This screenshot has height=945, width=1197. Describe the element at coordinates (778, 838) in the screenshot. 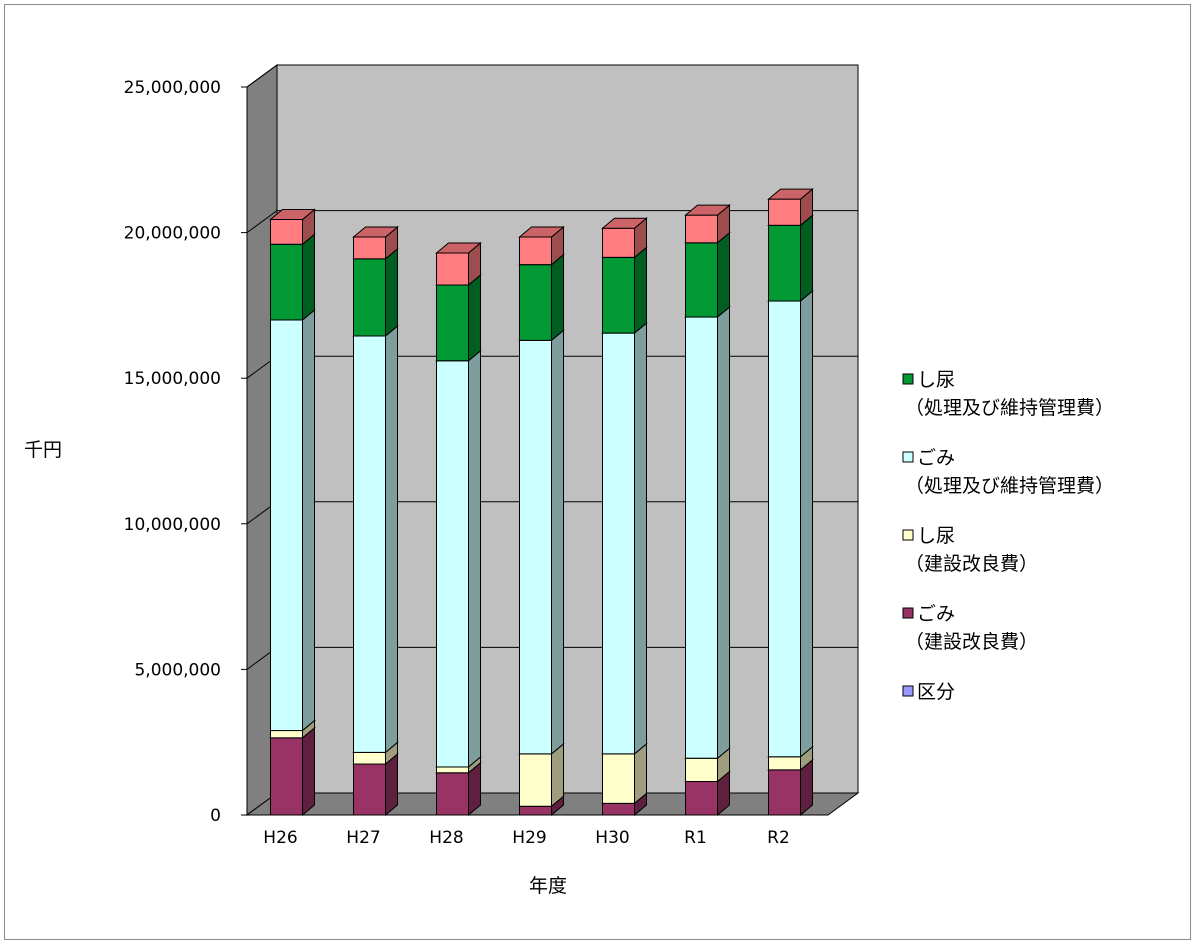

I see `x-tick-label: R2` at that location.